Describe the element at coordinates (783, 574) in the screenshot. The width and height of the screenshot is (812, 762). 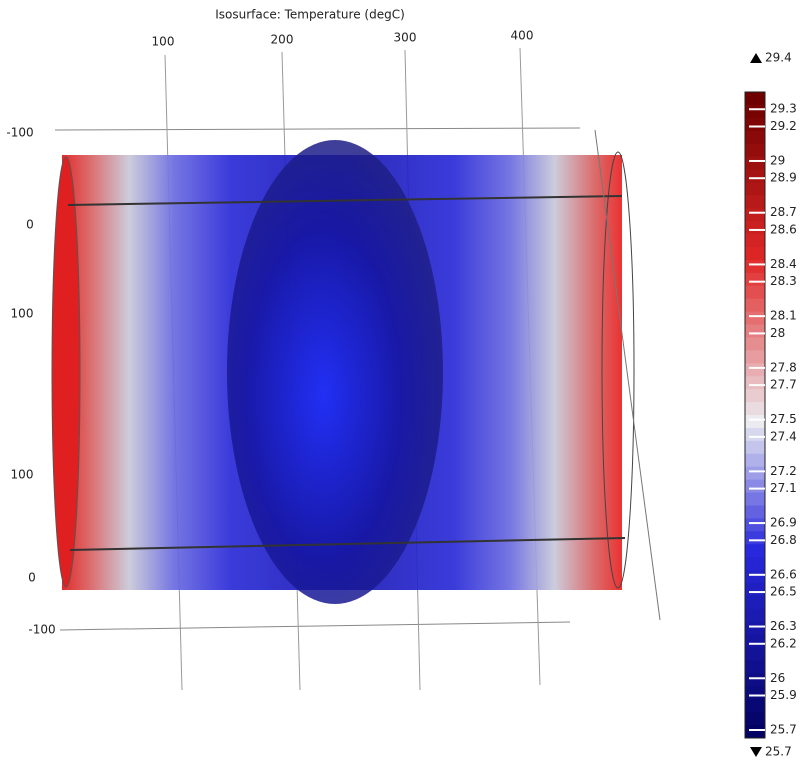
I see `colorbar-tick-label: 26.6` at that location.